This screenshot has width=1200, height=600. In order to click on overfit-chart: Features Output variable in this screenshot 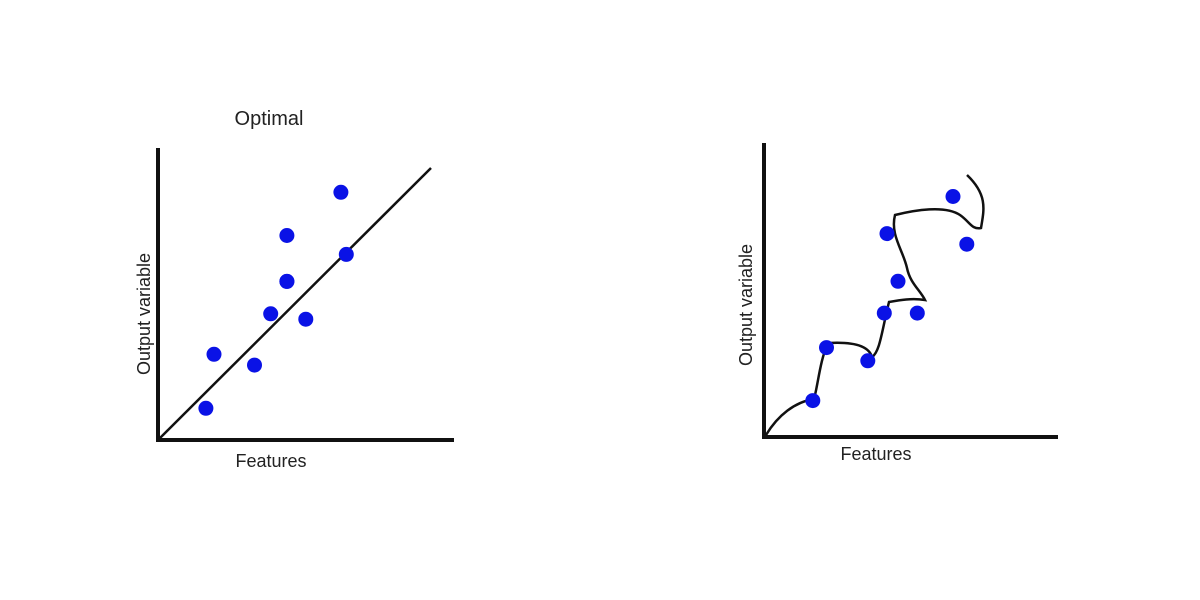, I will do `click(897, 303)`.